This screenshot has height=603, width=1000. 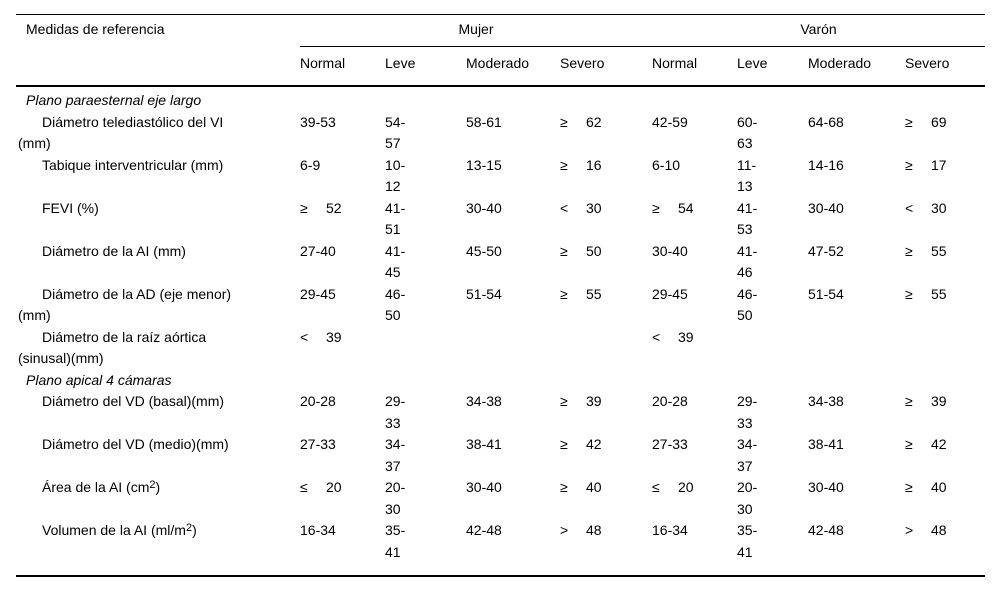 I want to click on value-cell: 46-50, so click(x=425, y=305).